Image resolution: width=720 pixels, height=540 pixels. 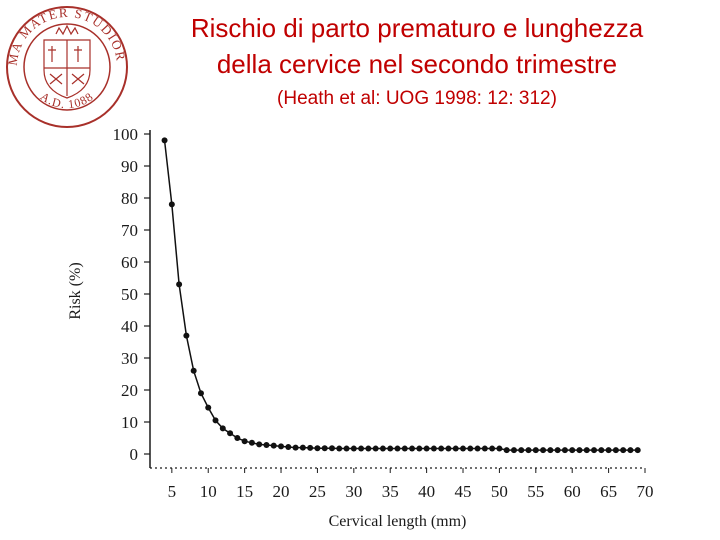 I want to click on seal-shield-emblem, so click(x=67, y=61).